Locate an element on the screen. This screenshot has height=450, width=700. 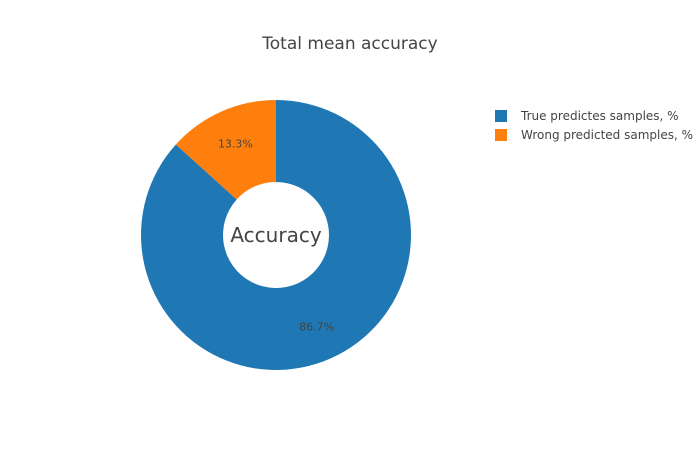
slice-label-1: 13.3% is located at coordinates (235, 144).